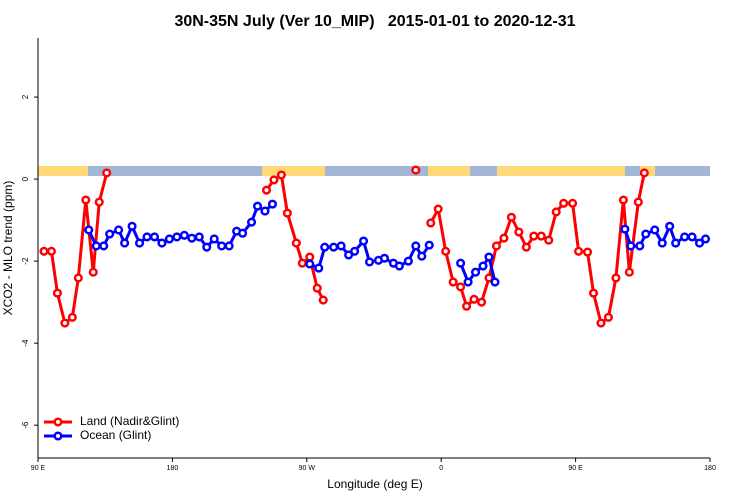  Describe the element at coordinates (25, 425) in the screenshot. I see `y-tick-label: -6` at that location.